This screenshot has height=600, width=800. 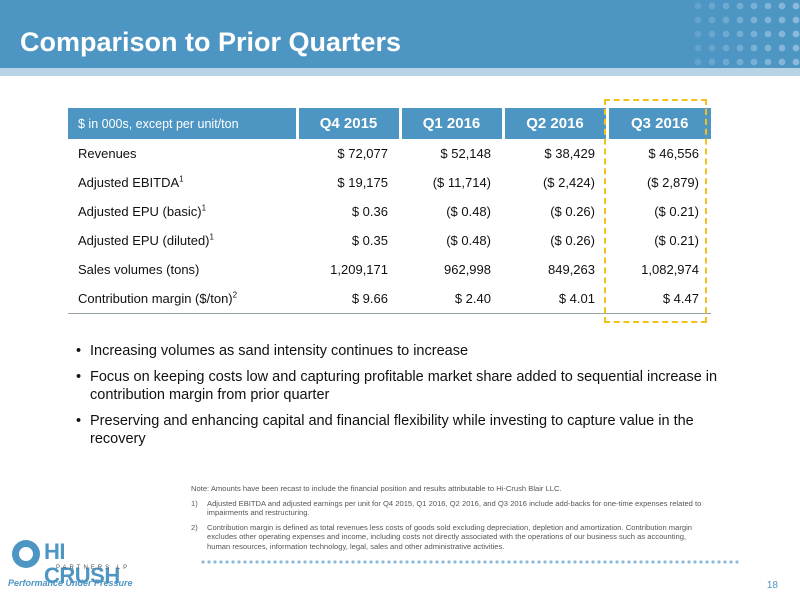 I want to click on row-label-text: Revenues, so click(x=107, y=153).